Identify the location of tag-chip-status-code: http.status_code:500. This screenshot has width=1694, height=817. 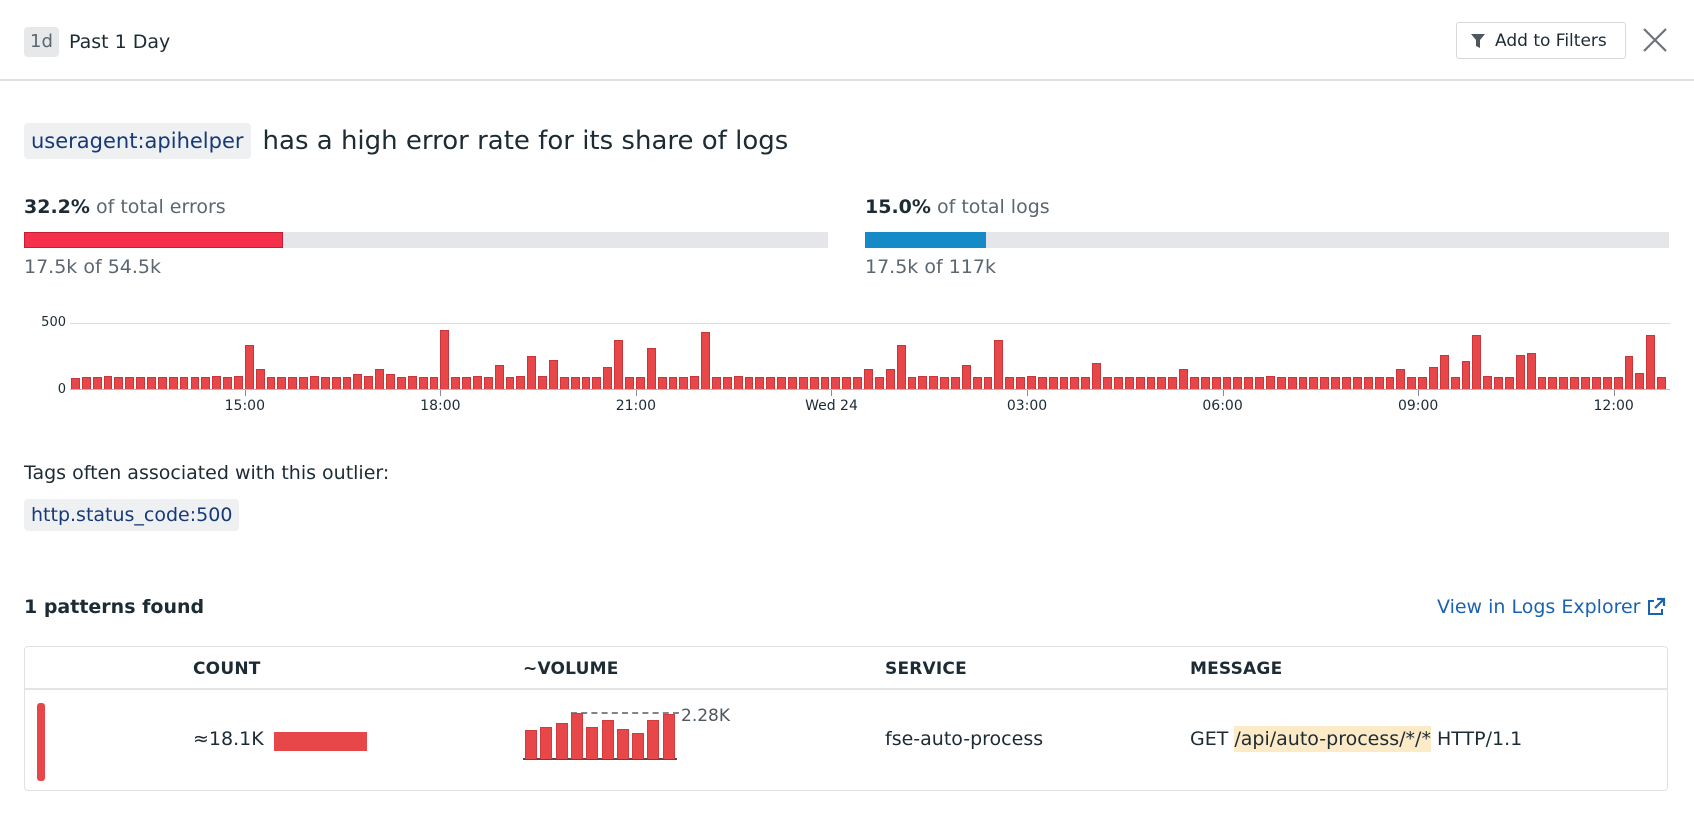
(132, 515).